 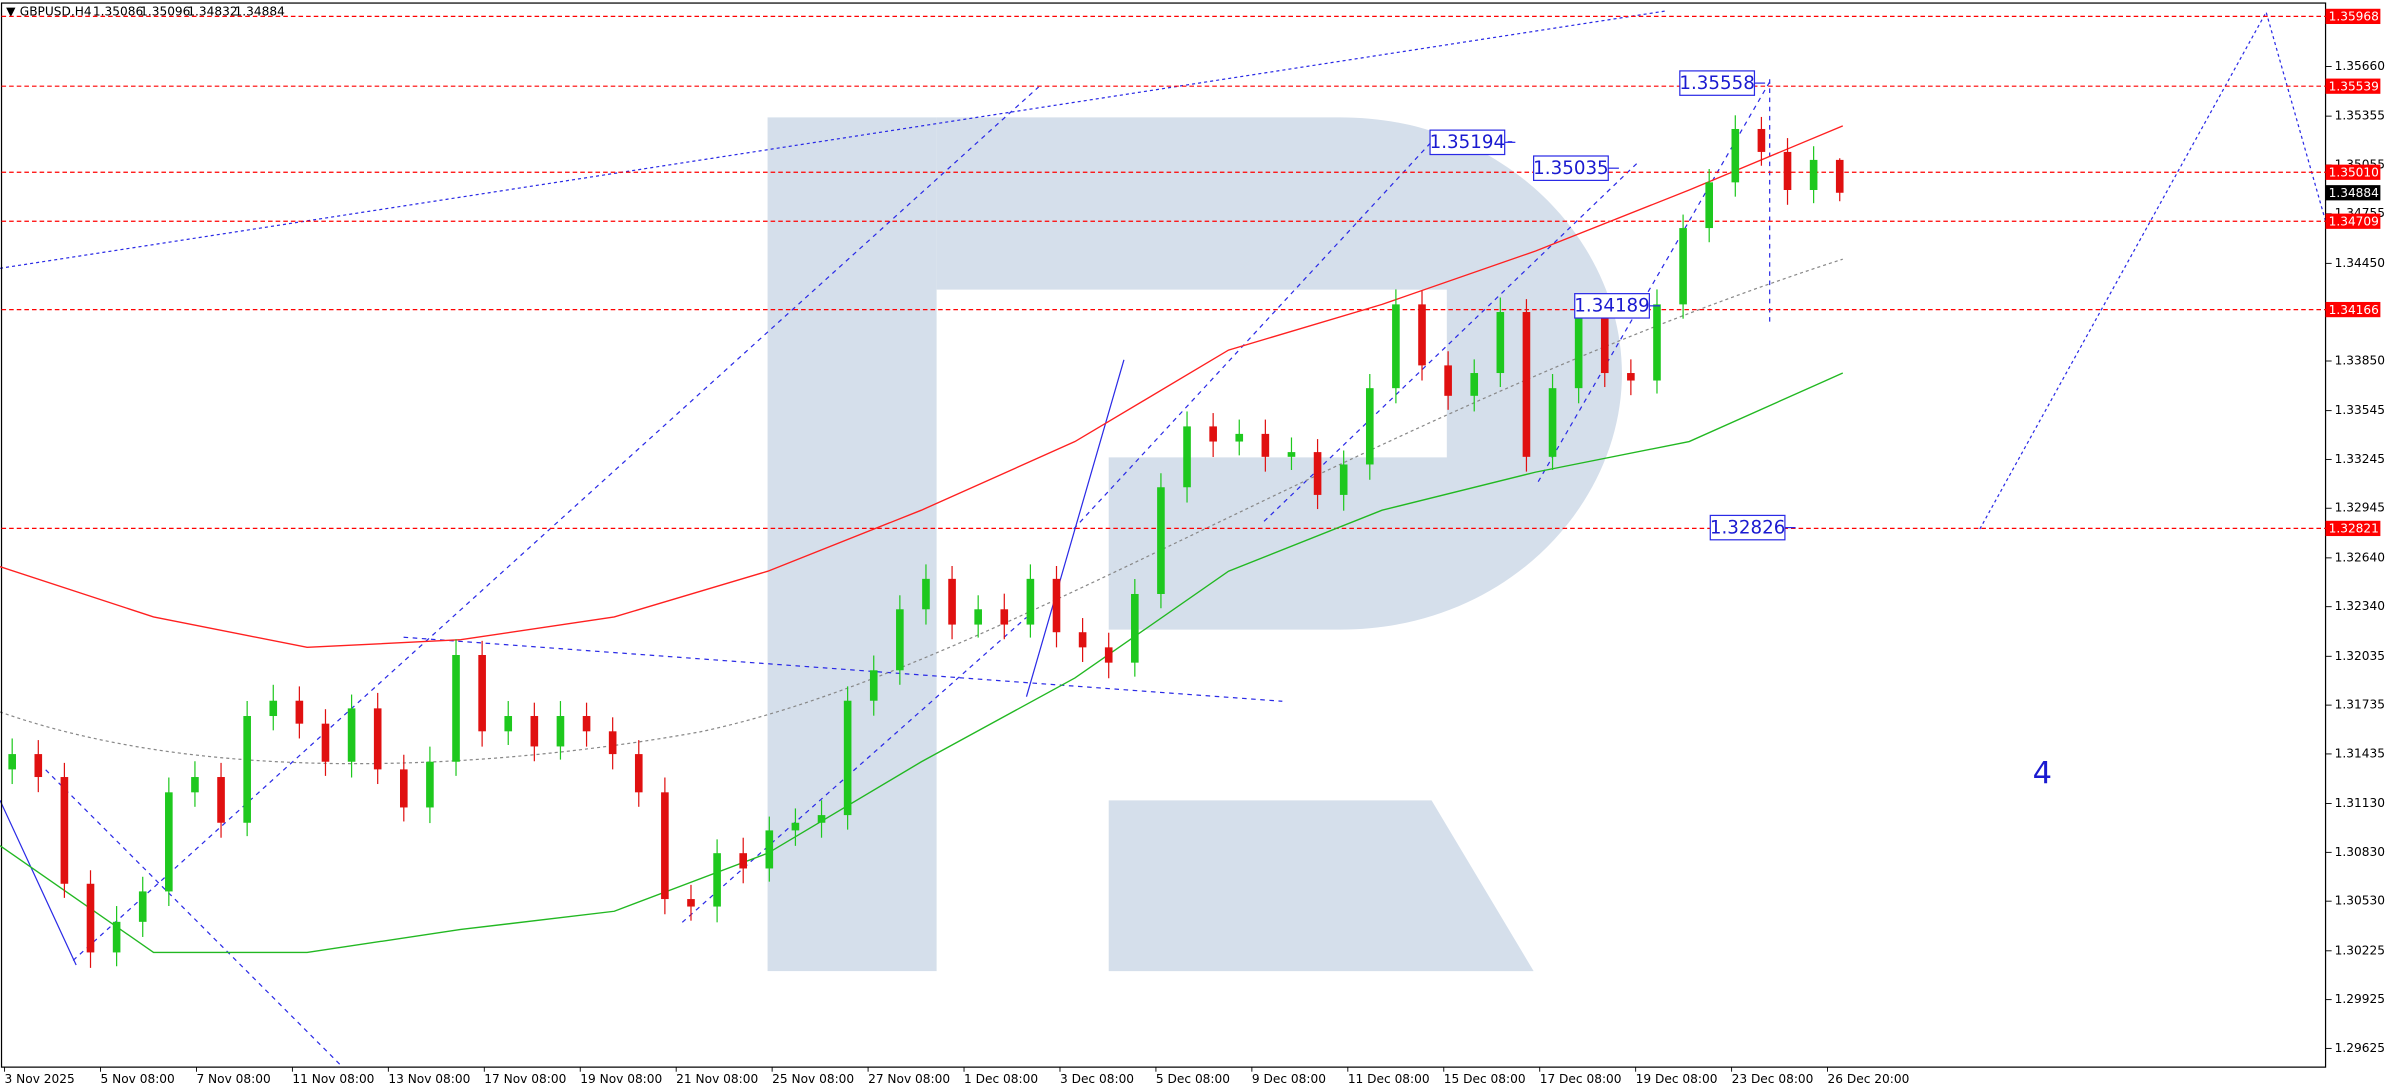 What do you see at coordinates (2360, 753) in the screenshot?
I see `y-tick-label: 1.31435` at bounding box center [2360, 753].